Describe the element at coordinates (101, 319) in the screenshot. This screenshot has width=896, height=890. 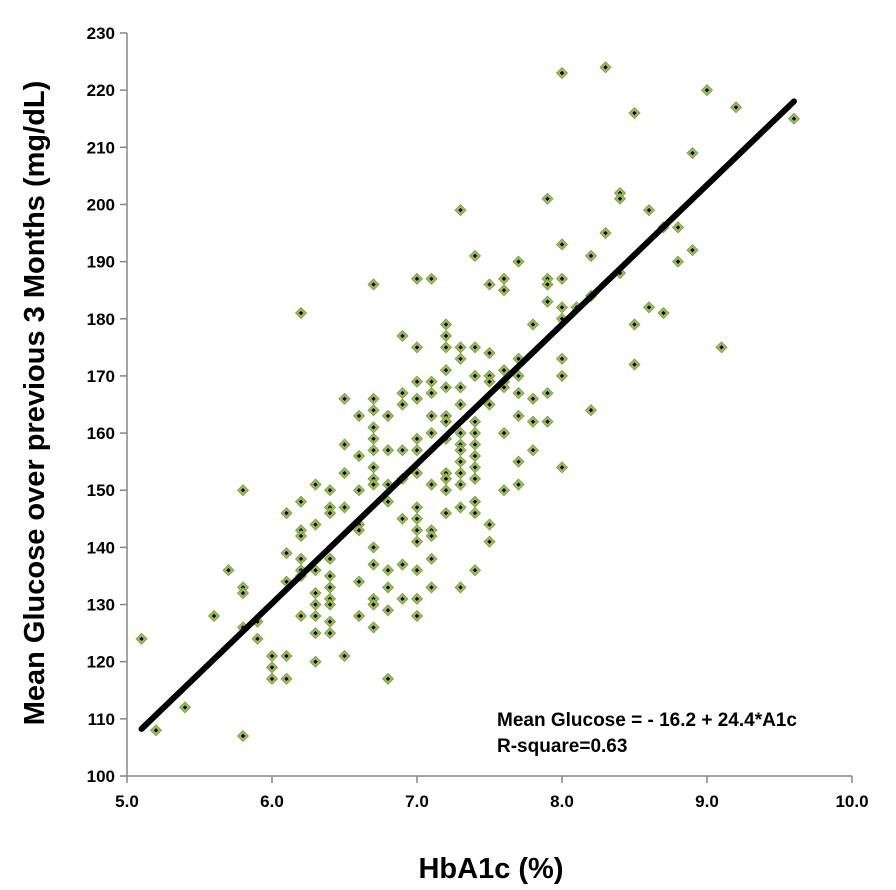
I see `y-tick-label: 180` at that location.